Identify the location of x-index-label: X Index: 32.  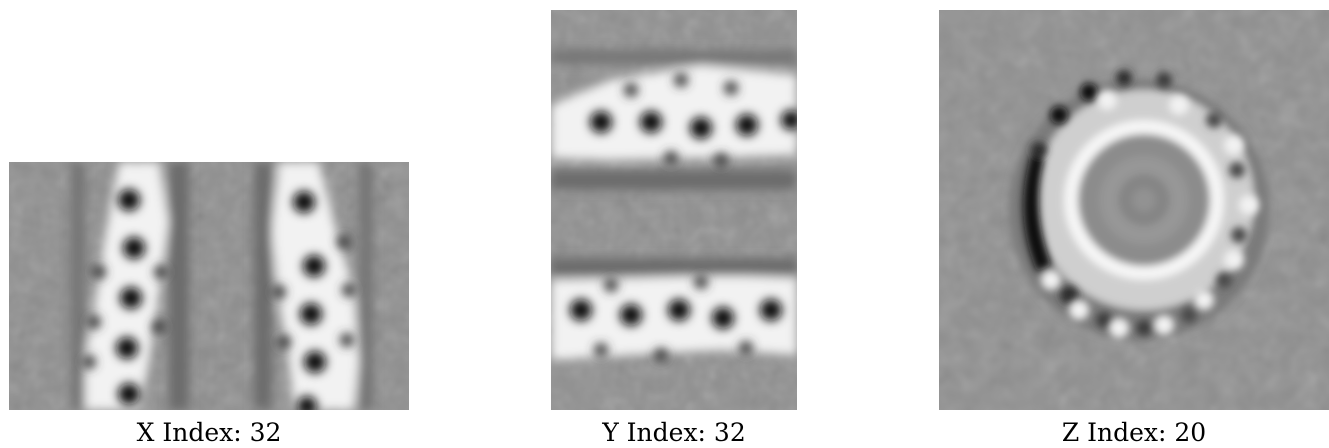
(209, 432).